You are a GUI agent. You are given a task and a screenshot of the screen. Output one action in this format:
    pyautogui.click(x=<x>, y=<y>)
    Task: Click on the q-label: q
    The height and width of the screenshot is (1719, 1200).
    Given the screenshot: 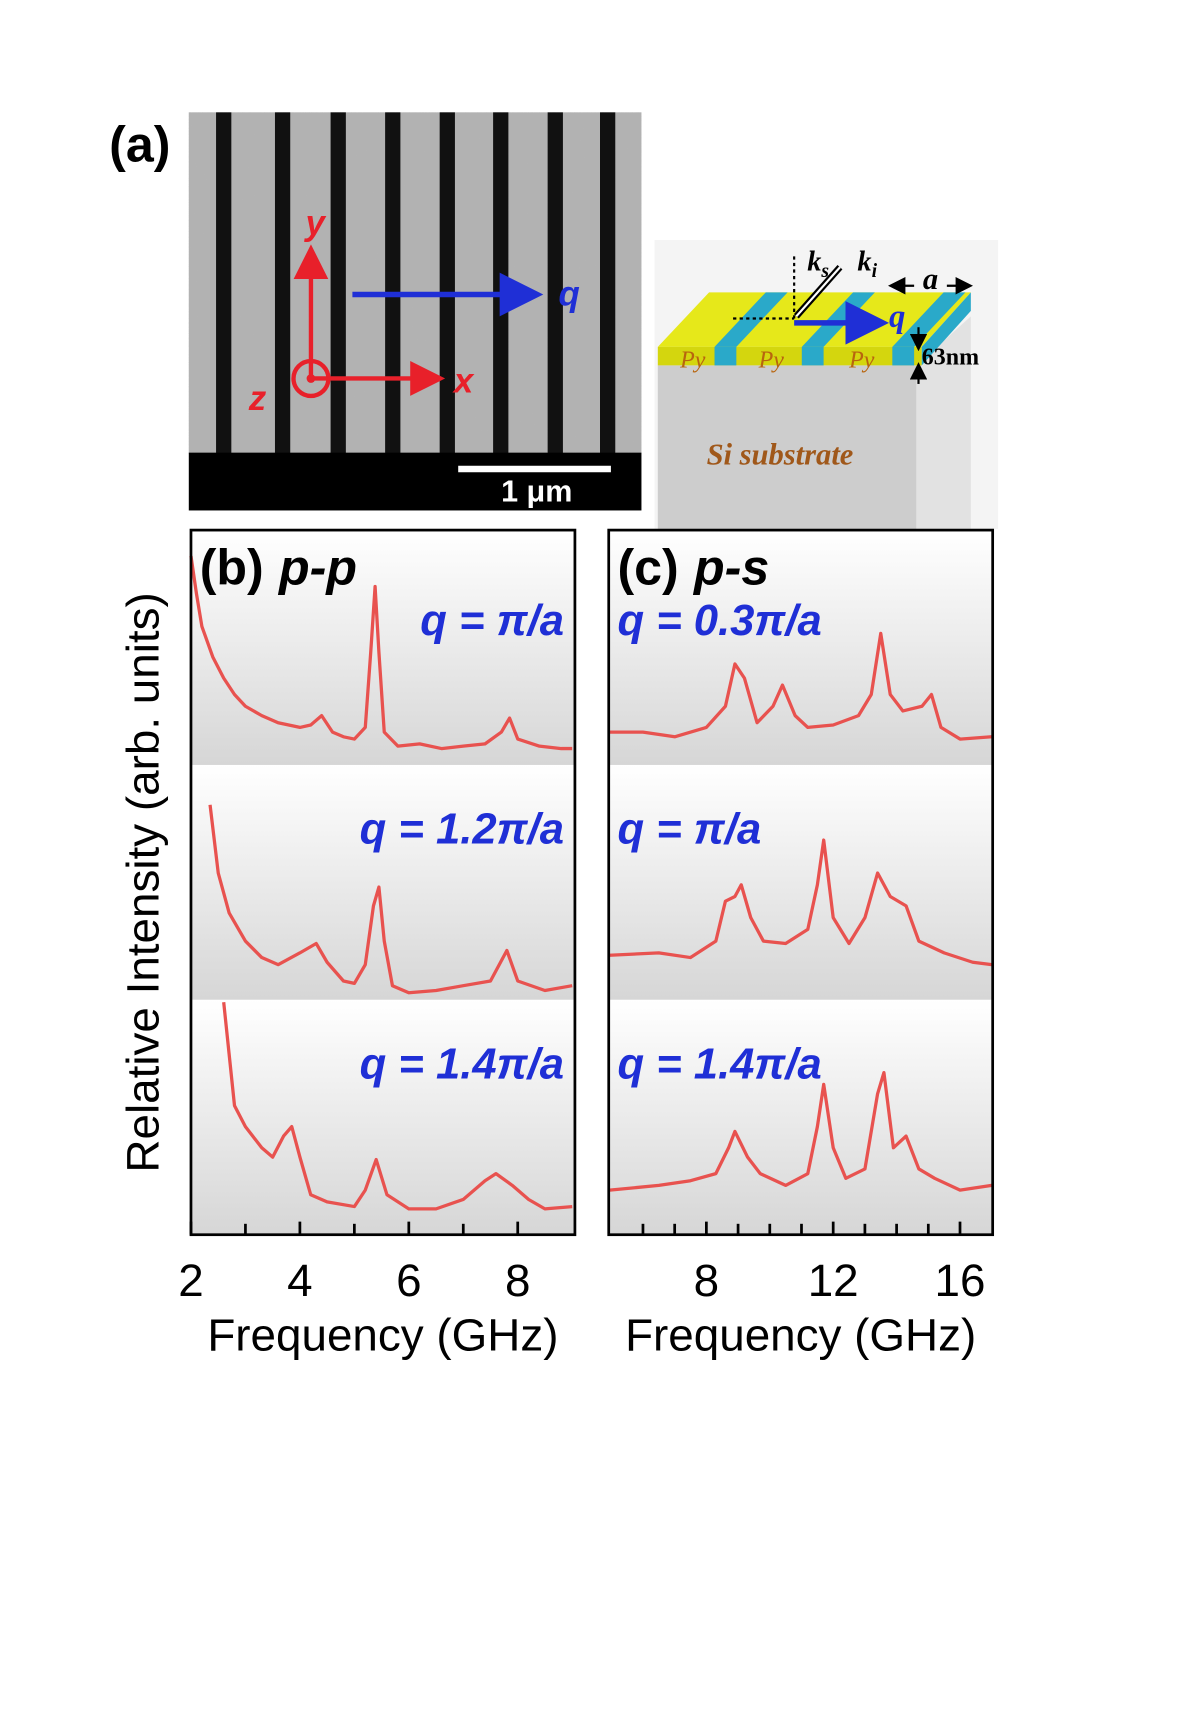 What is the action you would take?
    pyautogui.click(x=569, y=293)
    